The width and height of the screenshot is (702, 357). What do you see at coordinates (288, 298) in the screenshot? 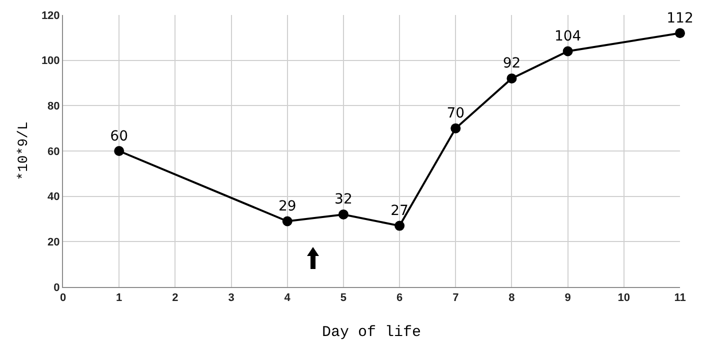
I see `x-tick-label: 4` at bounding box center [288, 298].